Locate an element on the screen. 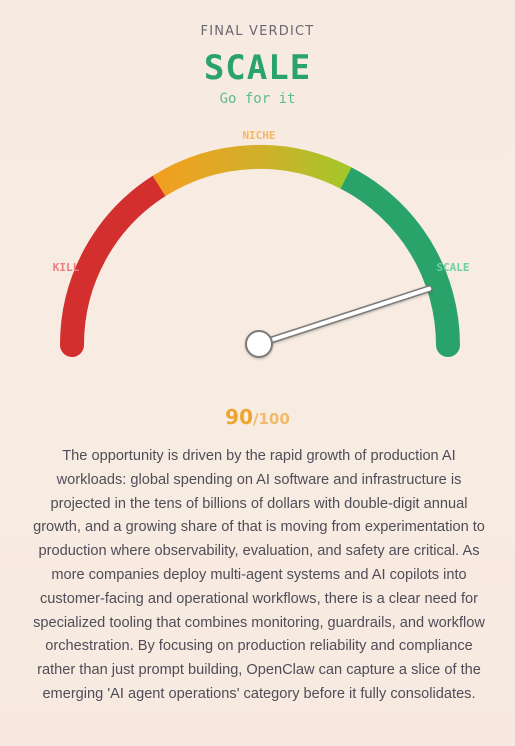 Image resolution: width=515 pixels, height=746 pixels. gauge-needle-hub is located at coordinates (259, 344).